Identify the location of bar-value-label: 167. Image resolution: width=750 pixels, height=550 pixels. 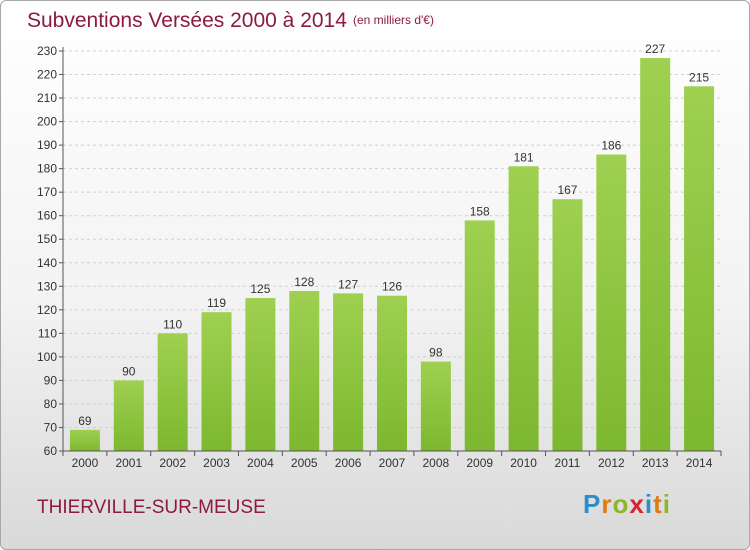
(567, 190).